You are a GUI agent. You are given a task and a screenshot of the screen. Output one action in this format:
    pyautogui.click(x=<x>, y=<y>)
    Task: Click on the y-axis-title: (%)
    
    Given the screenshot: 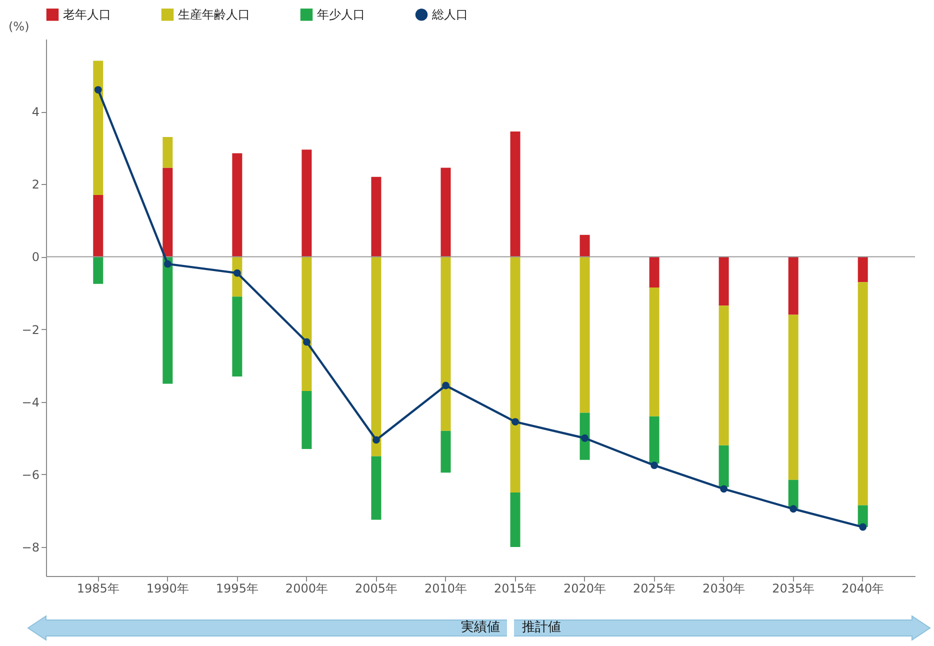 What is the action you would take?
    pyautogui.click(x=19, y=27)
    